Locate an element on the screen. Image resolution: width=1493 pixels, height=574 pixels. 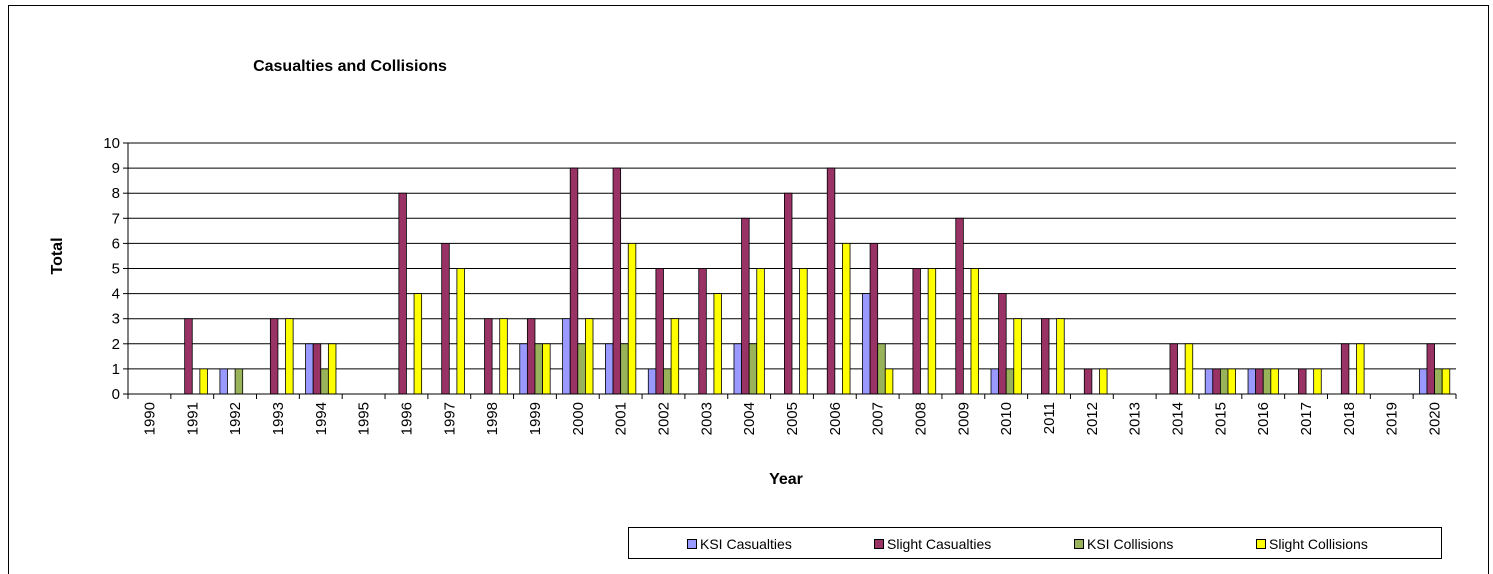
legend-label-ksi-casualties: KSI Casualties is located at coordinates (746, 544).